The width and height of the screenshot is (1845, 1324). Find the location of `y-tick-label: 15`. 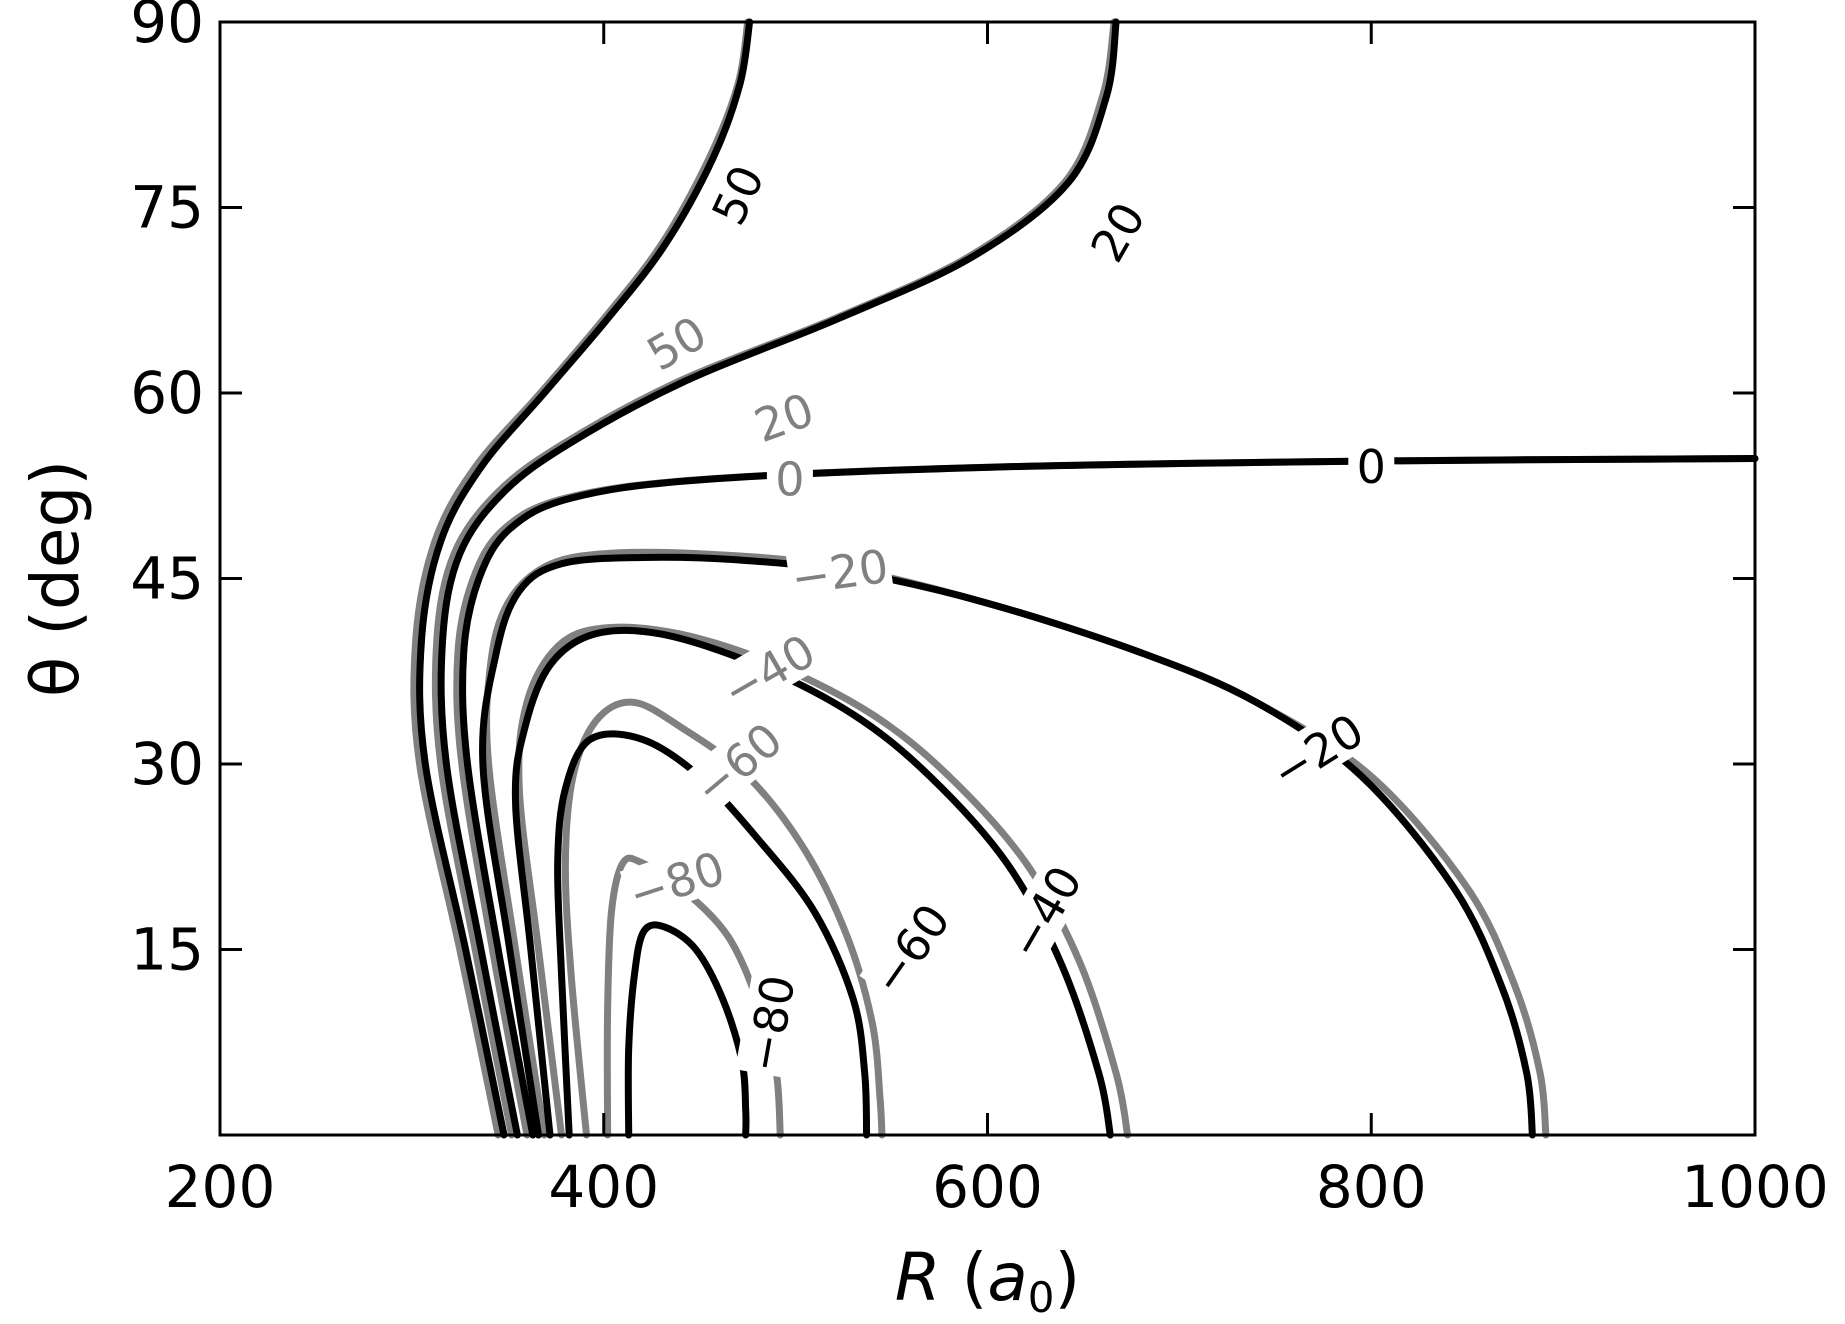

y-tick-label: 15 is located at coordinates (167, 950).